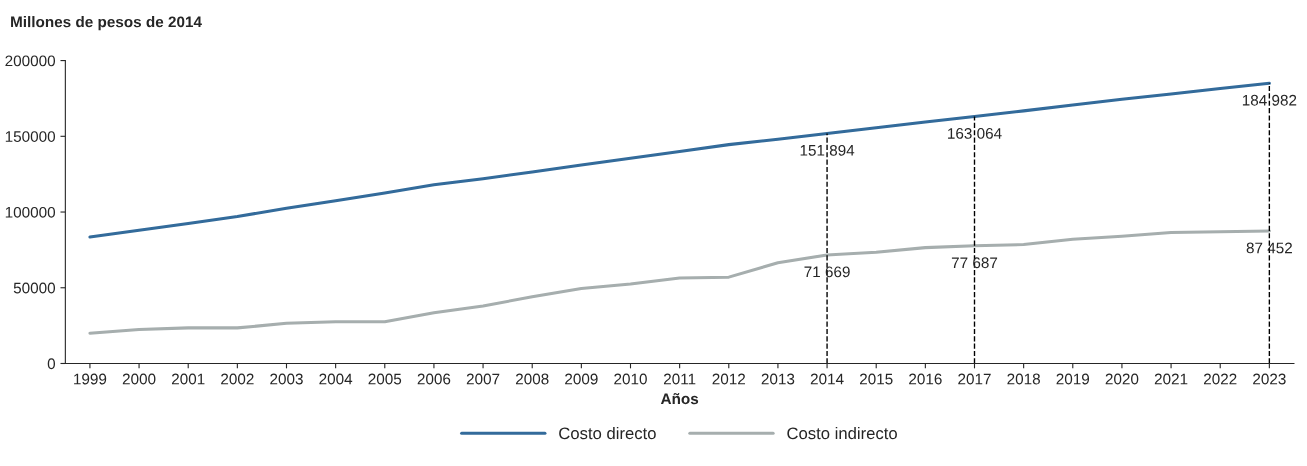  I want to click on x-tick-label: 2000, so click(139, 379).